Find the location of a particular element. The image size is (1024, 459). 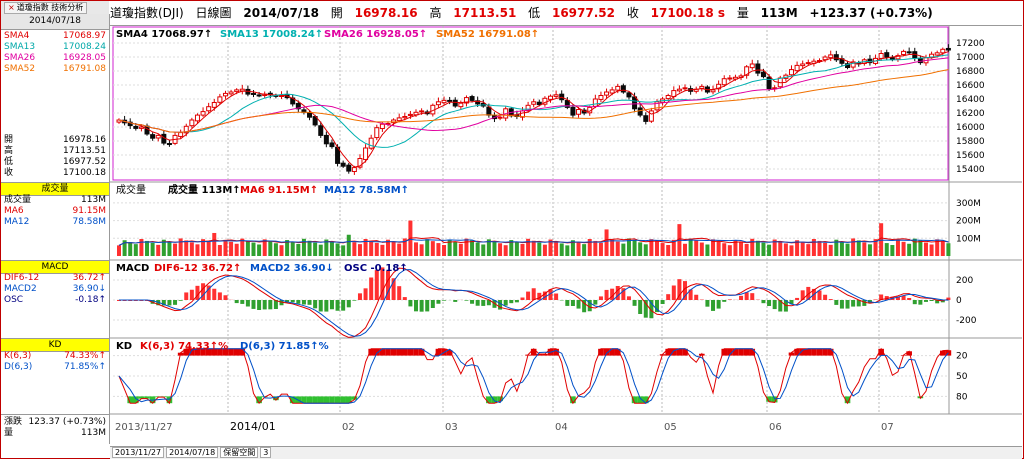

sma-value: 16928.05 is located at coordinates (84, 58).